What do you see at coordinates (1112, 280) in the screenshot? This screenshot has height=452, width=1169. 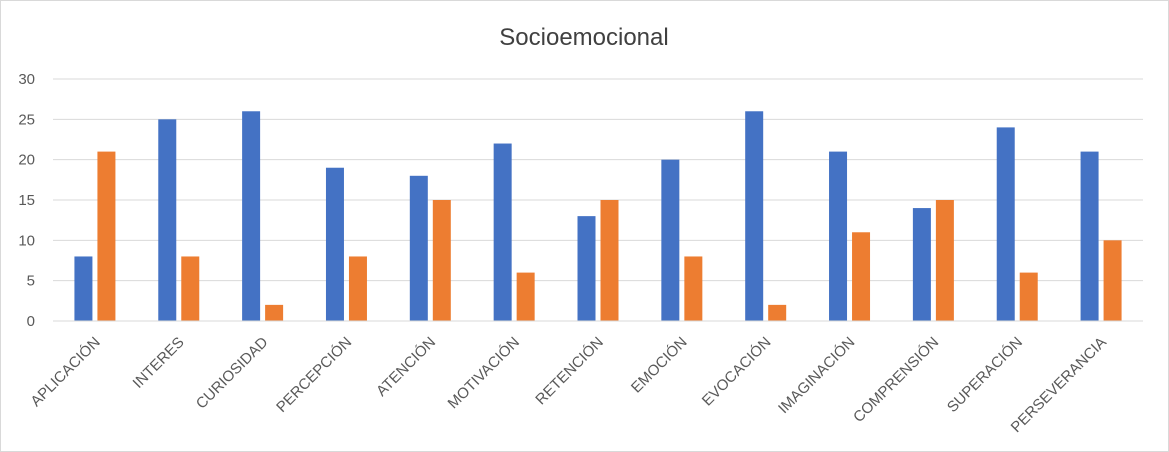 I see `bar-series2-perseverancia` at bounding box center [1112, 280].